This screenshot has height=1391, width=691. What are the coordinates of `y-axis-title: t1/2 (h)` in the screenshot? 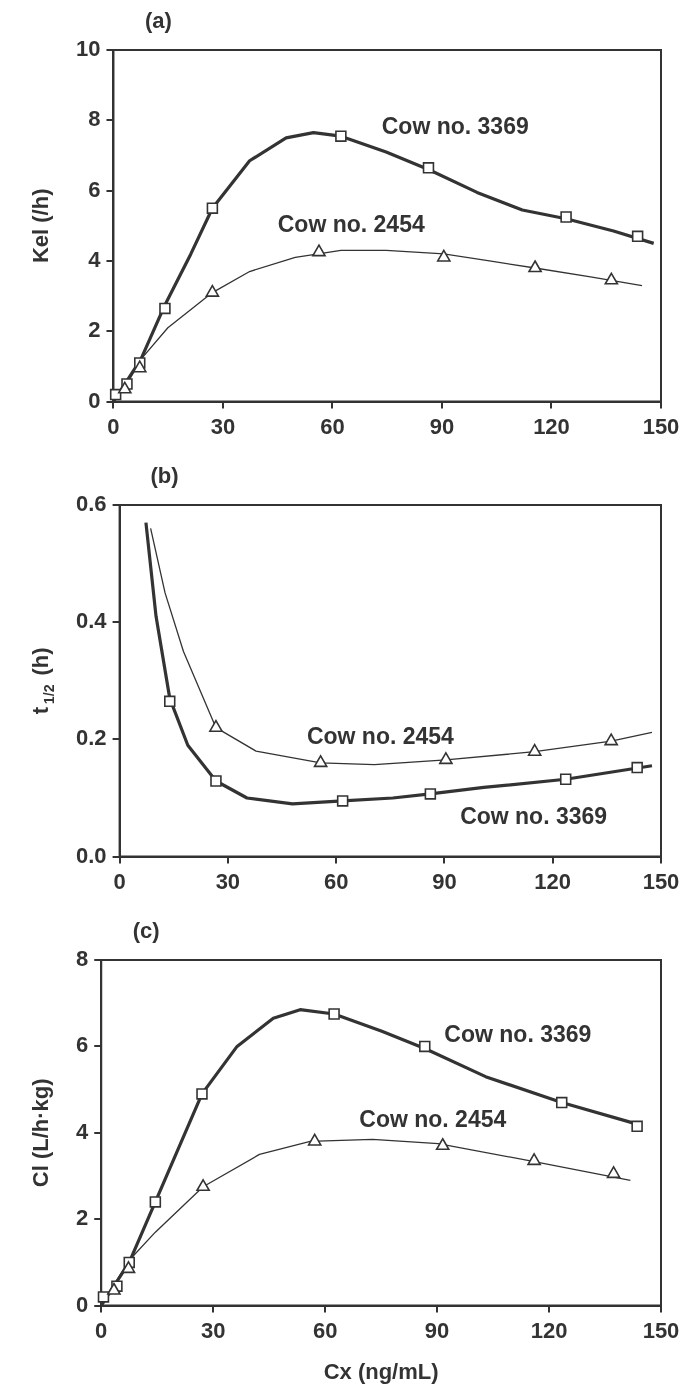 It's located at (42, 681).